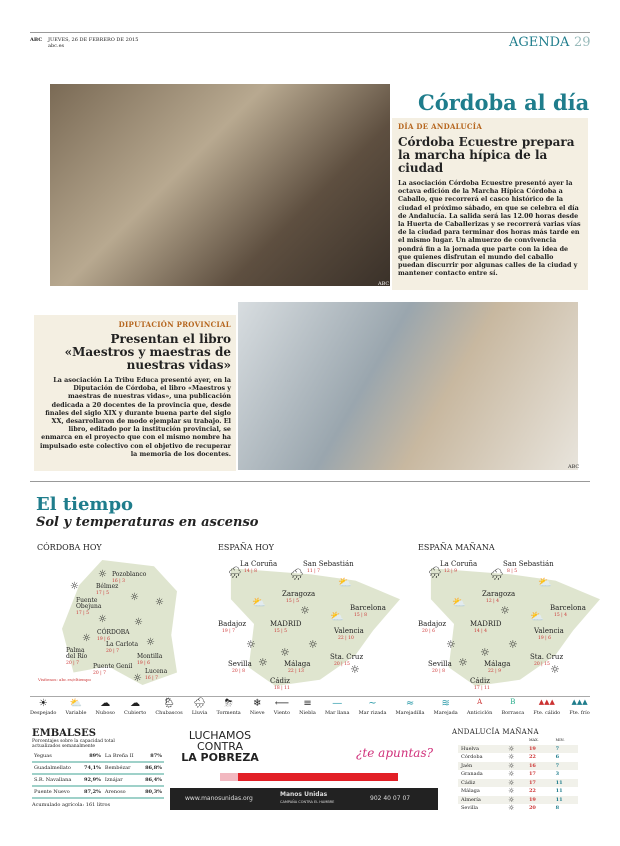 This screenshot has width=620, height=846. I want to click on legend-label: Viento, so click(282, 713).